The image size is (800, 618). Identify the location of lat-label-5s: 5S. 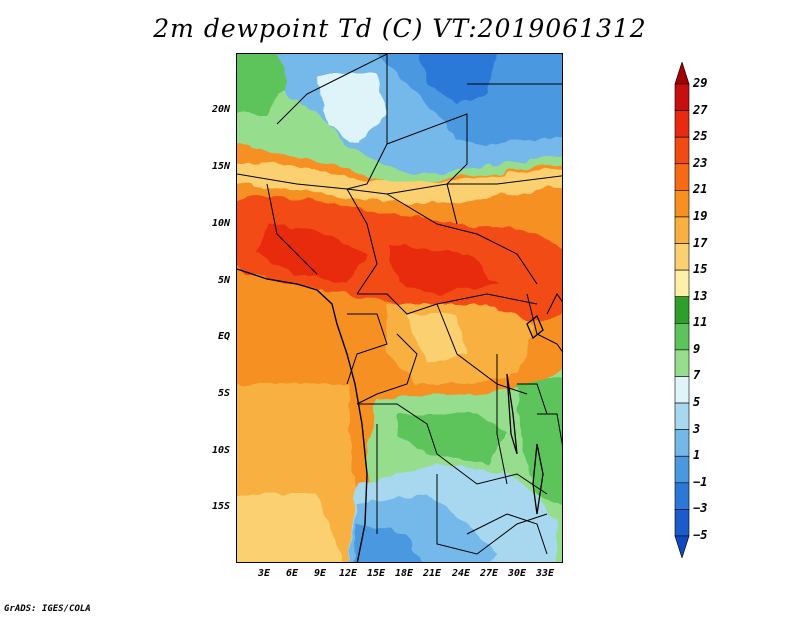
(223, 393).